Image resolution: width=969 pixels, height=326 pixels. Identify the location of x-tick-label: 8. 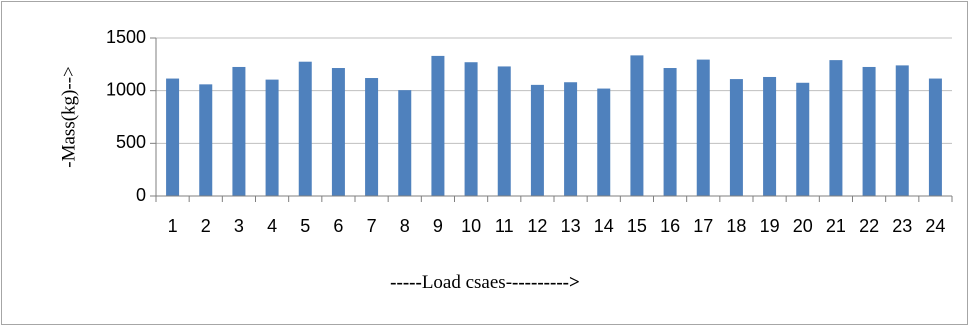
(405, 226).